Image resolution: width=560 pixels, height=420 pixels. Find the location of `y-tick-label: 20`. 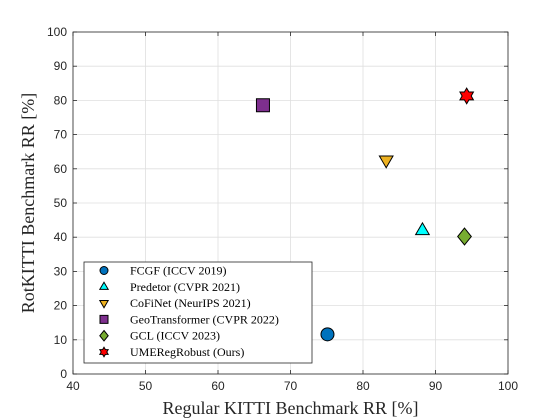

y-tick-label: 20 is located at coordinates (61, 306).